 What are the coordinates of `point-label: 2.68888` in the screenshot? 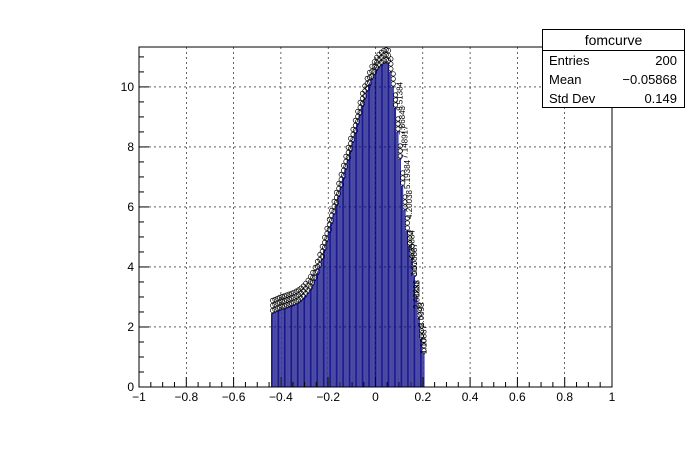 It's located at (416, 294).